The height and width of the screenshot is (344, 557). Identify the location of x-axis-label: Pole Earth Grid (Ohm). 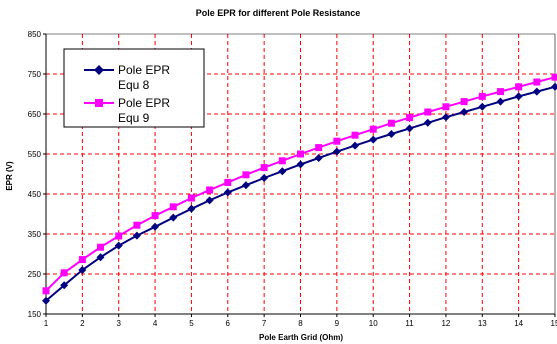
(301, 337).